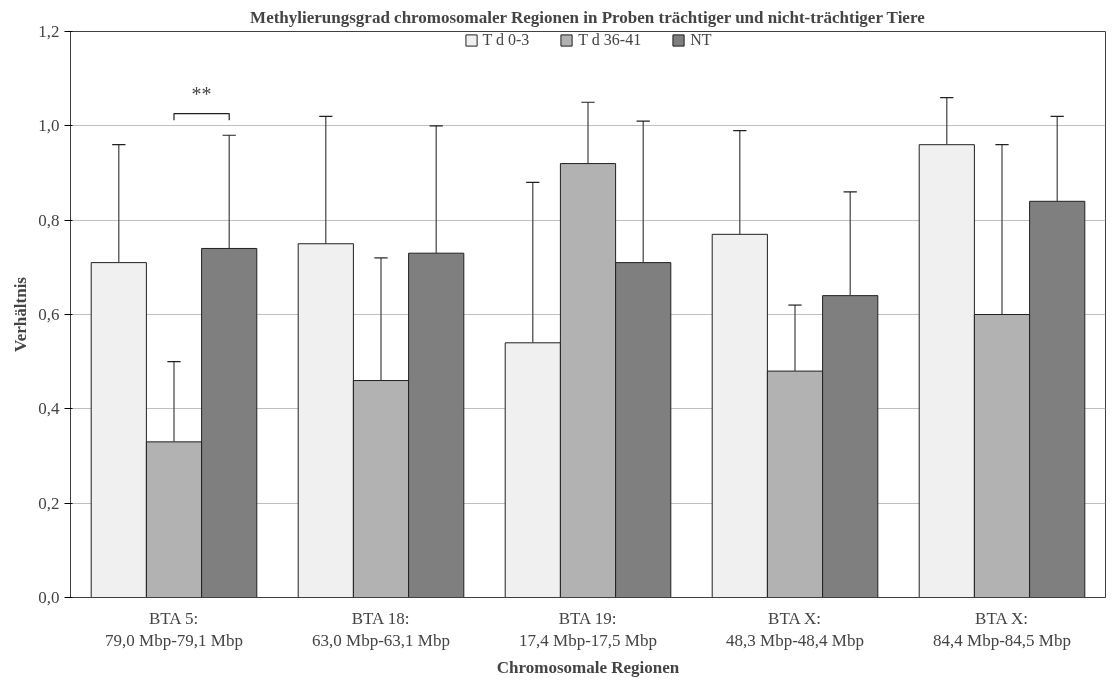  What do you see at coordinates (49, 409) in the screenshot?
I see `y-tick-label: 0,4` at bounding box center [49, 409].